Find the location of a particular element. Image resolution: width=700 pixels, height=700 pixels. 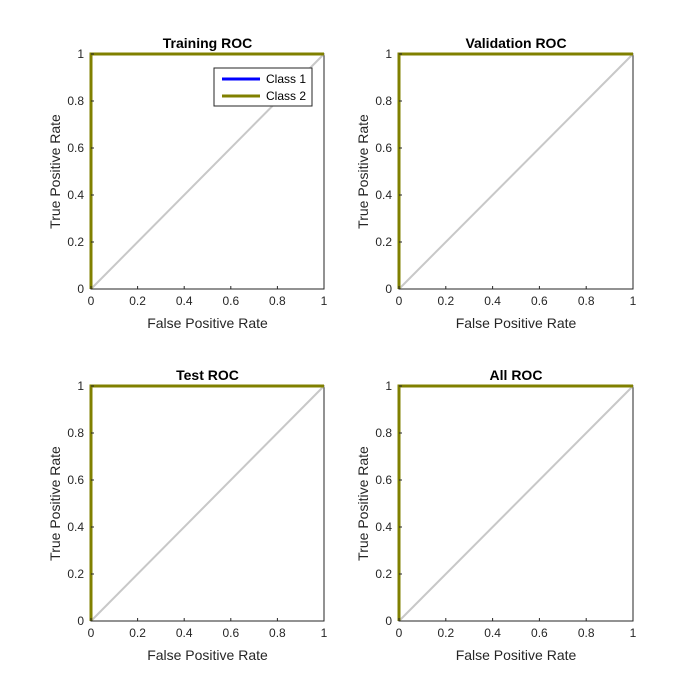

chart-title: Validation ROC is located at coordinates (515, 43).